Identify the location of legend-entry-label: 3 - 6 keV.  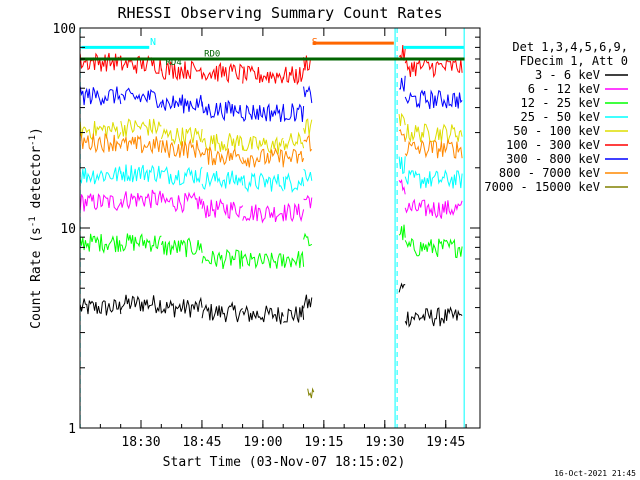
(567, 75).